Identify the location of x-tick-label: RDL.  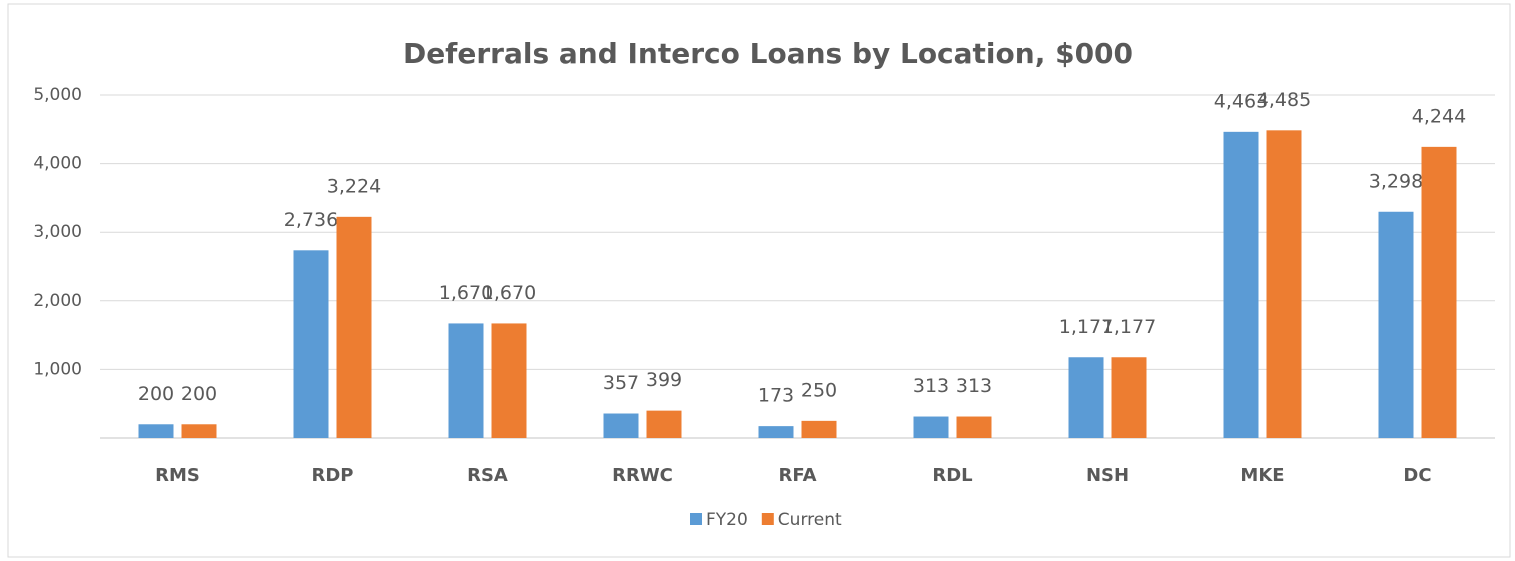
(952, 475).